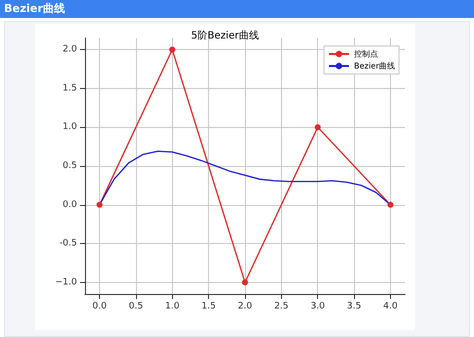  Describe the element at coordinates (68, 243) in the screenshot. I see `y-tick-label: -0.5` at that location.